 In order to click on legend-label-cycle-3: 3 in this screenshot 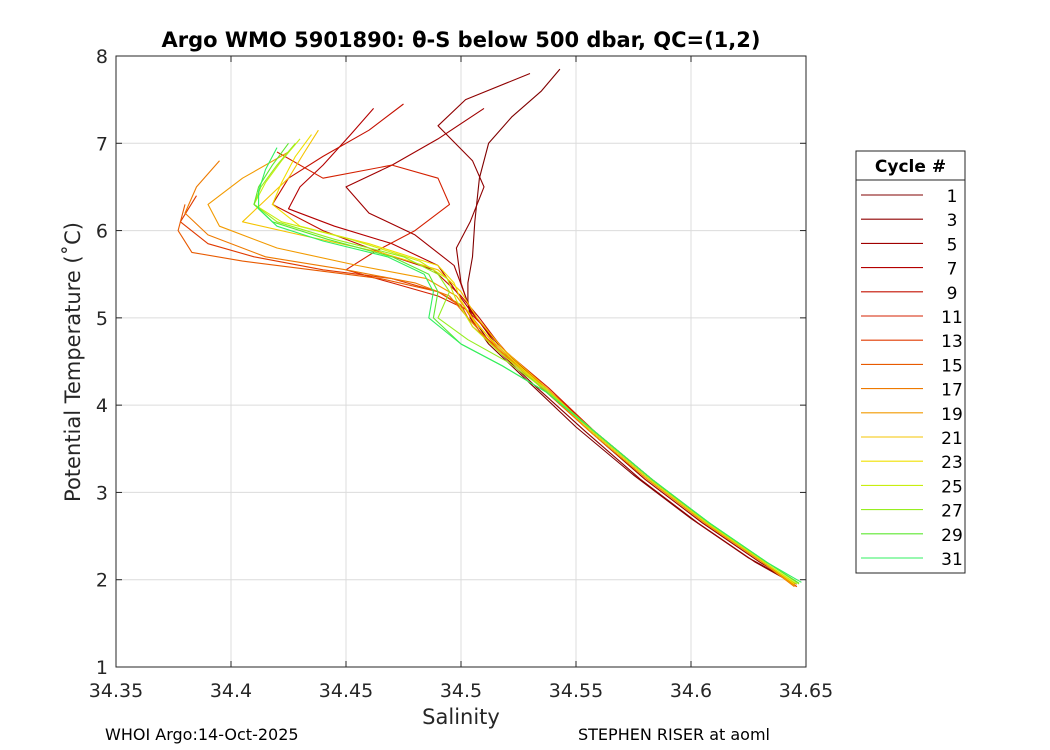, I will do `click(952, 221)`.